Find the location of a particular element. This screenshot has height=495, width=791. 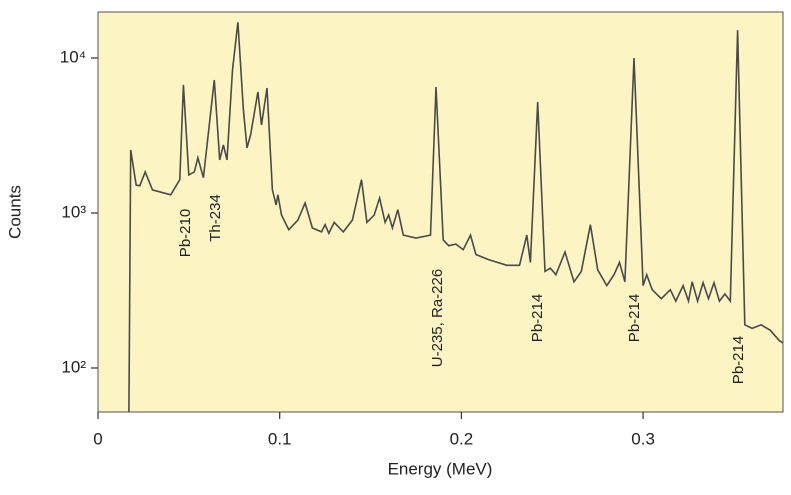

y-tick-label: 10³ is located at coordinates (73, 211).